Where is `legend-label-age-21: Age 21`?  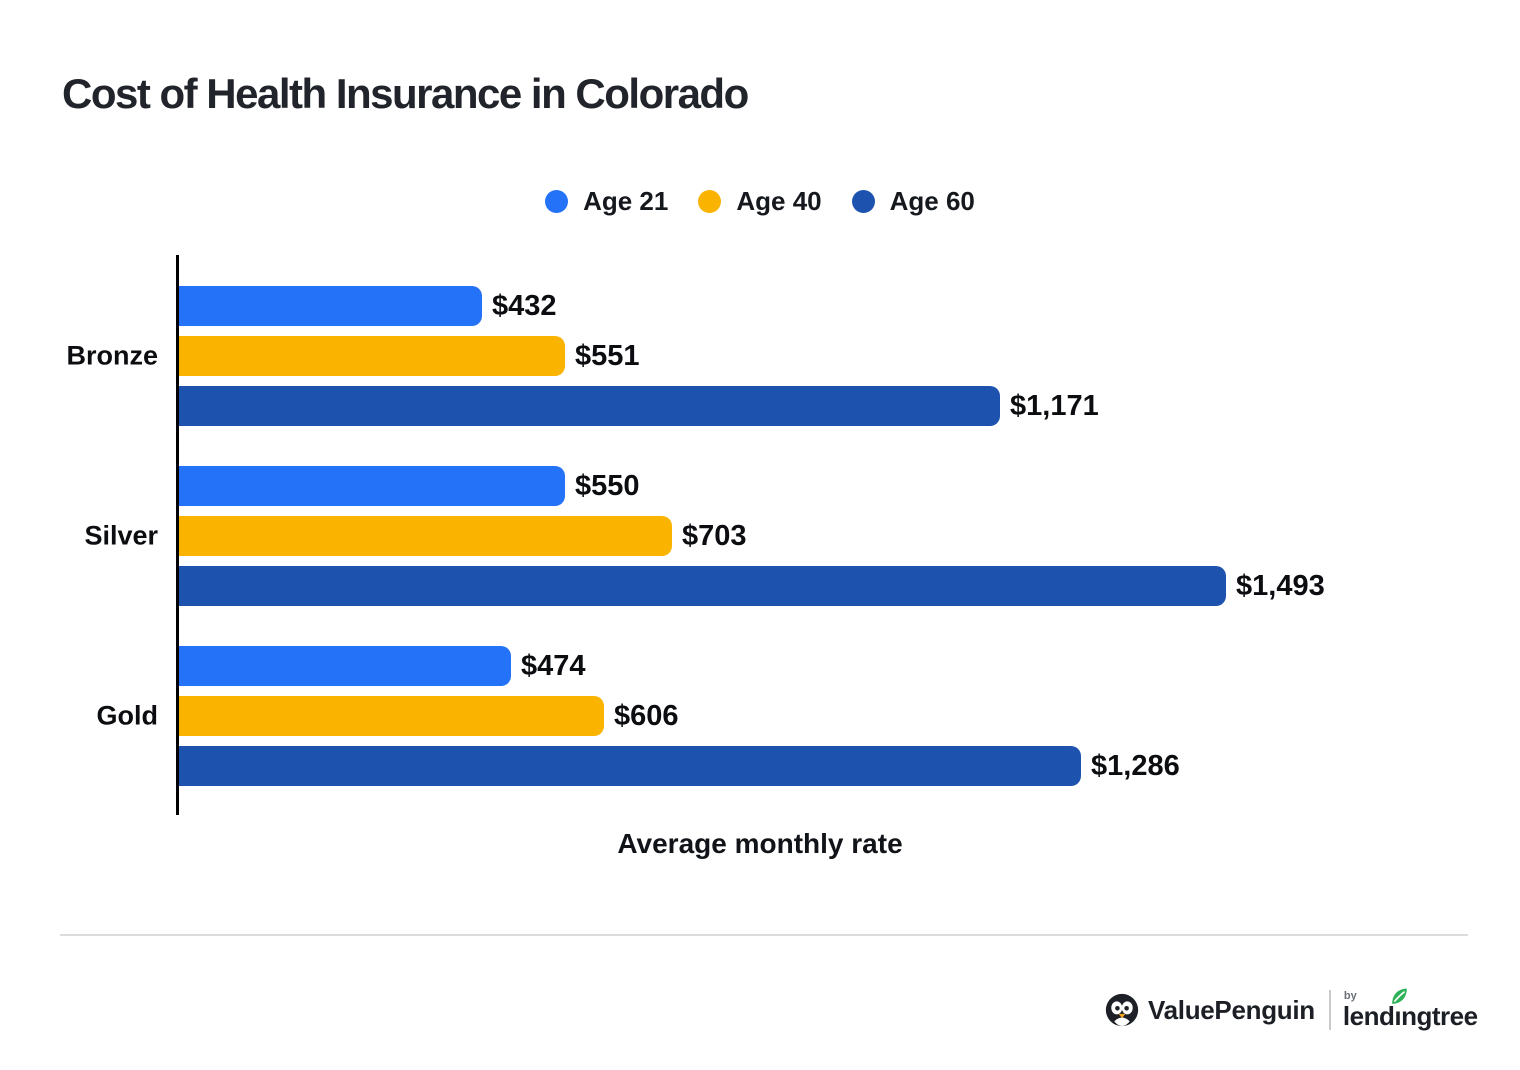
legend-label-age-21: Age 21 is located at coordinates (626, 201).